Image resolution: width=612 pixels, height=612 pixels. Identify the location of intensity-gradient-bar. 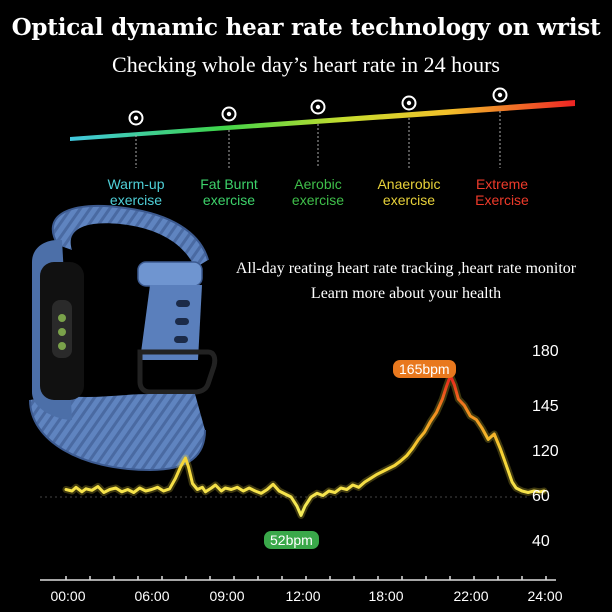
(322, 120).